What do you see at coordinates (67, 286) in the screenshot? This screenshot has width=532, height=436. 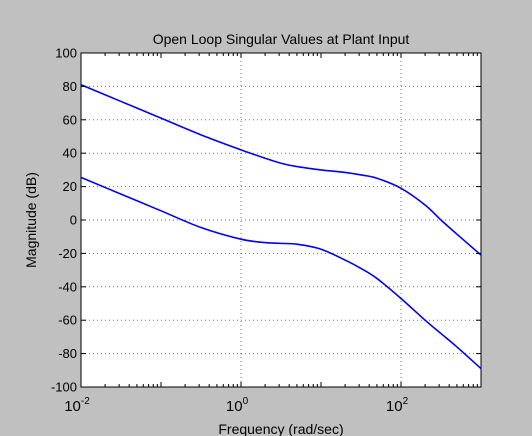 I see `y-tick-label: -40` at bounding box center [67, 286].